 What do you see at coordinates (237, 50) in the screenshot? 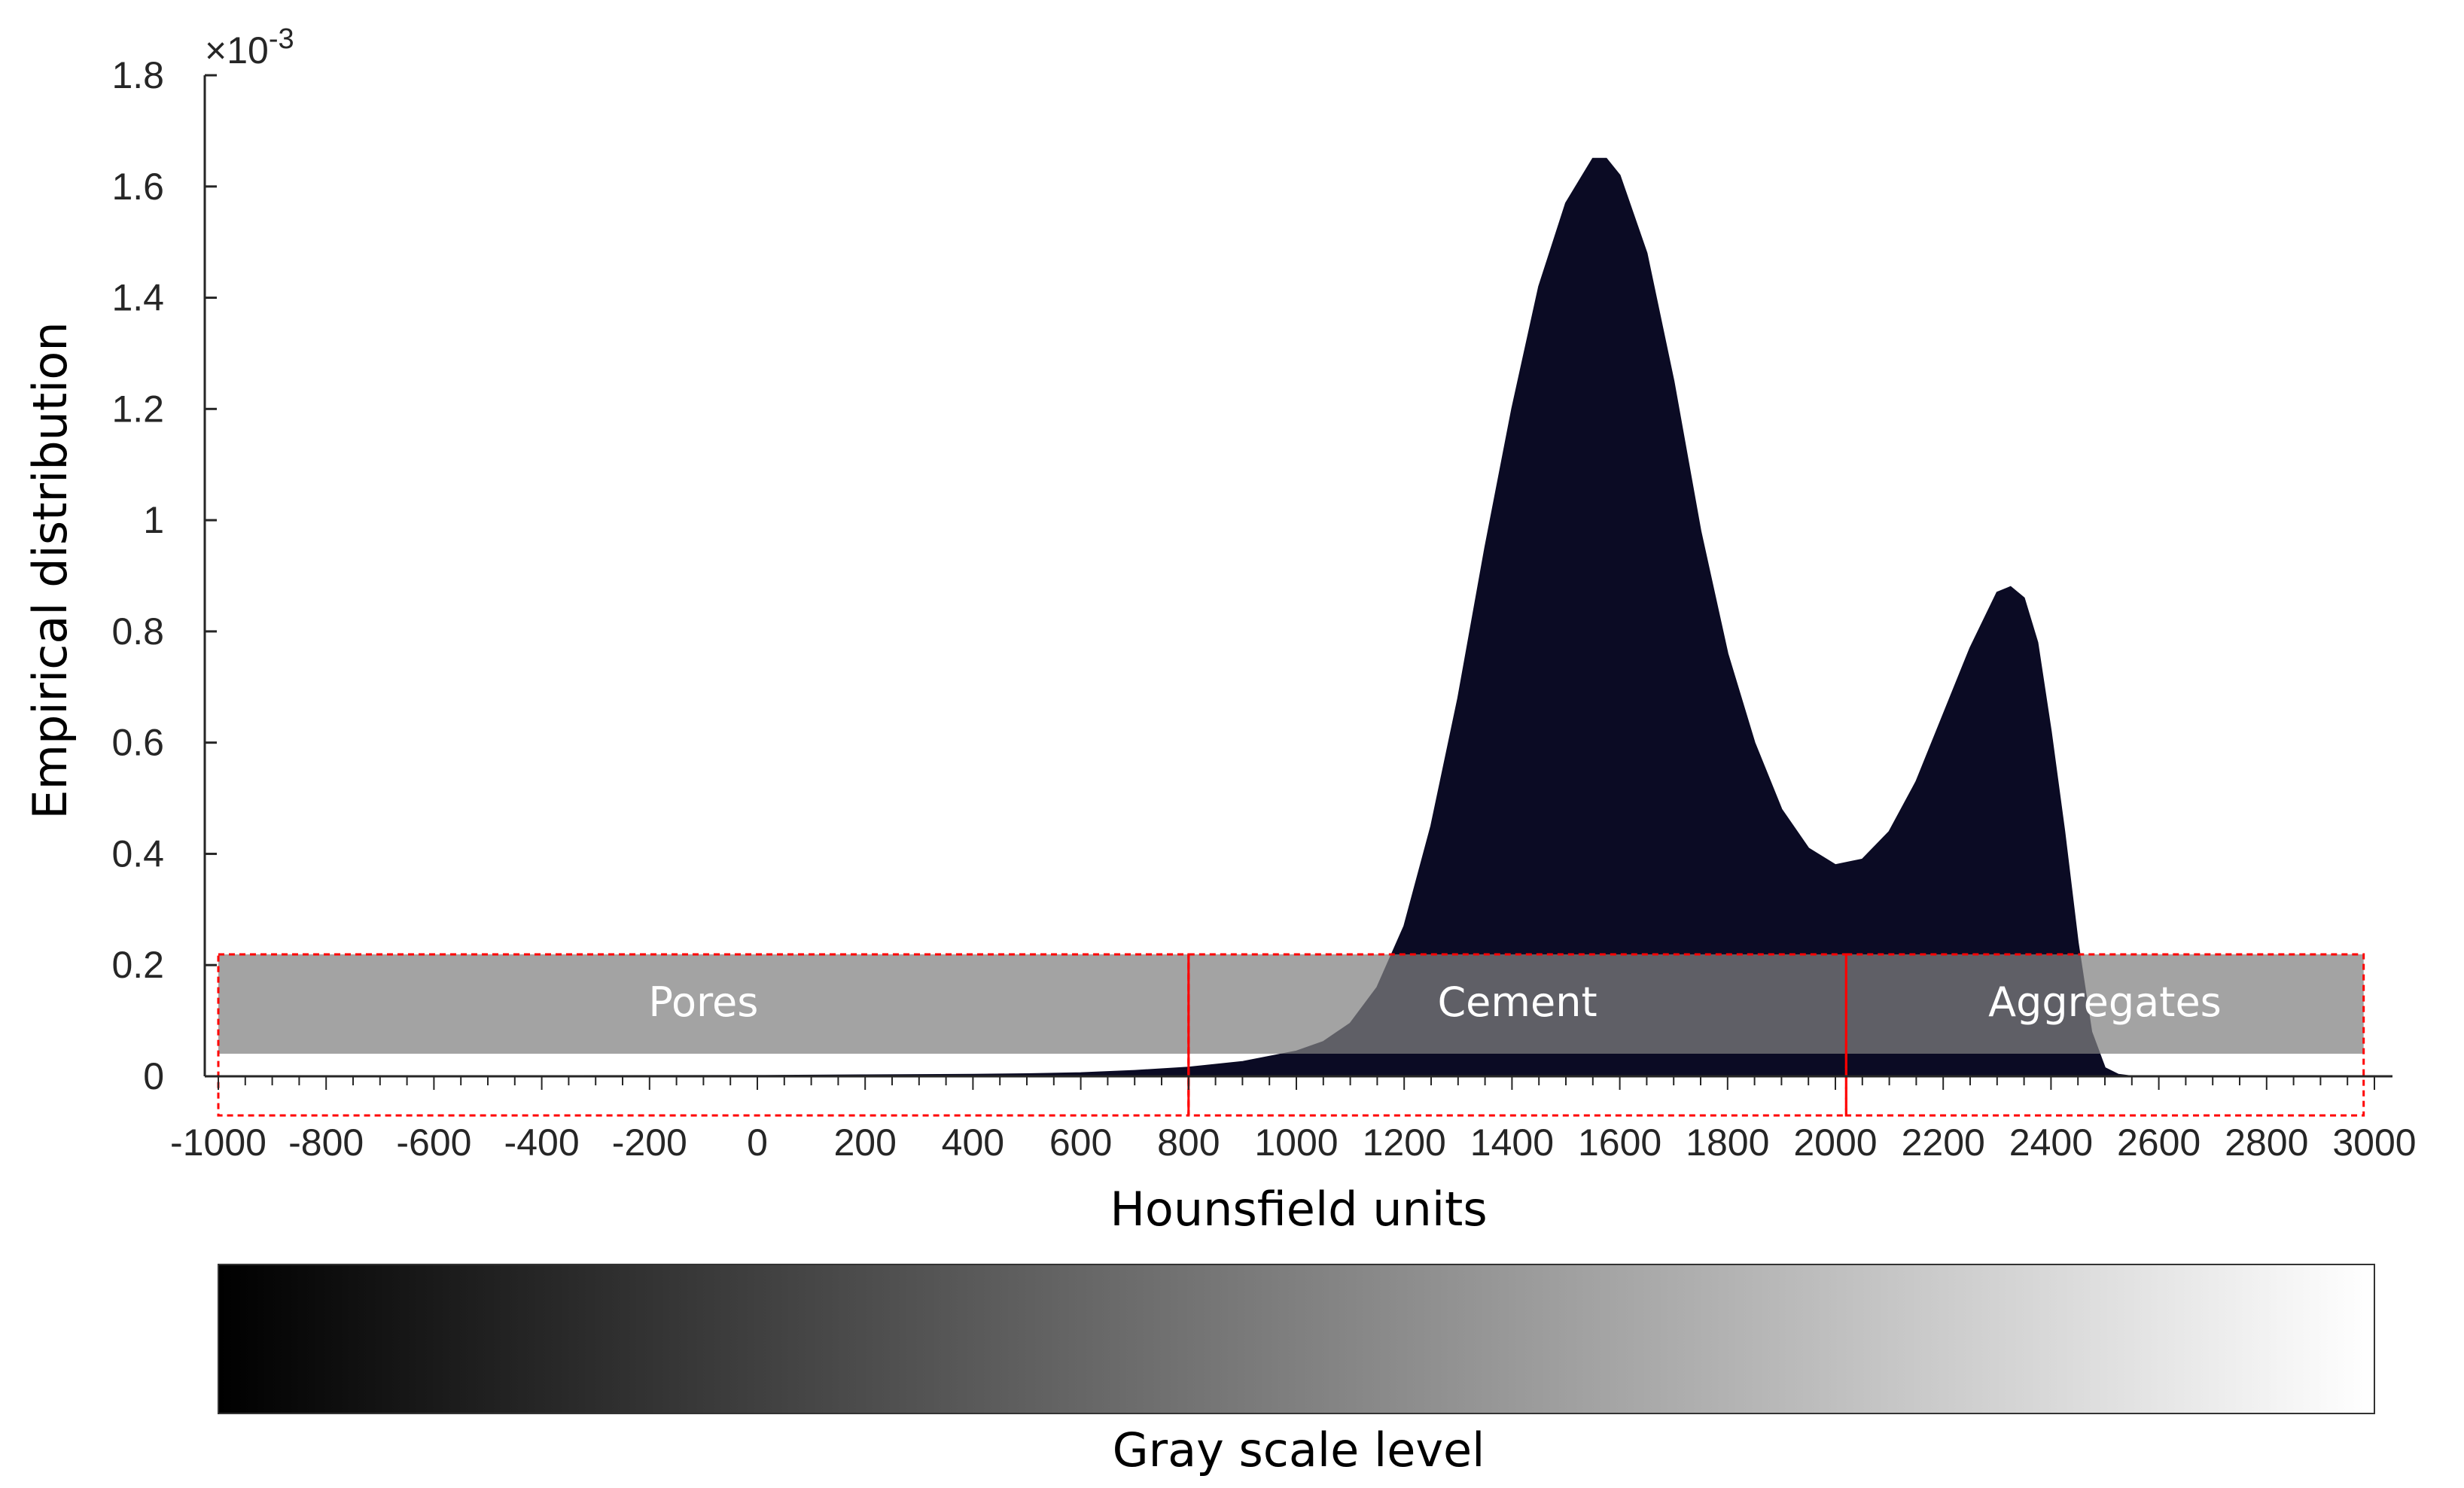
I see `y-exponent-base: ×10` at bounding box center [237, 50].